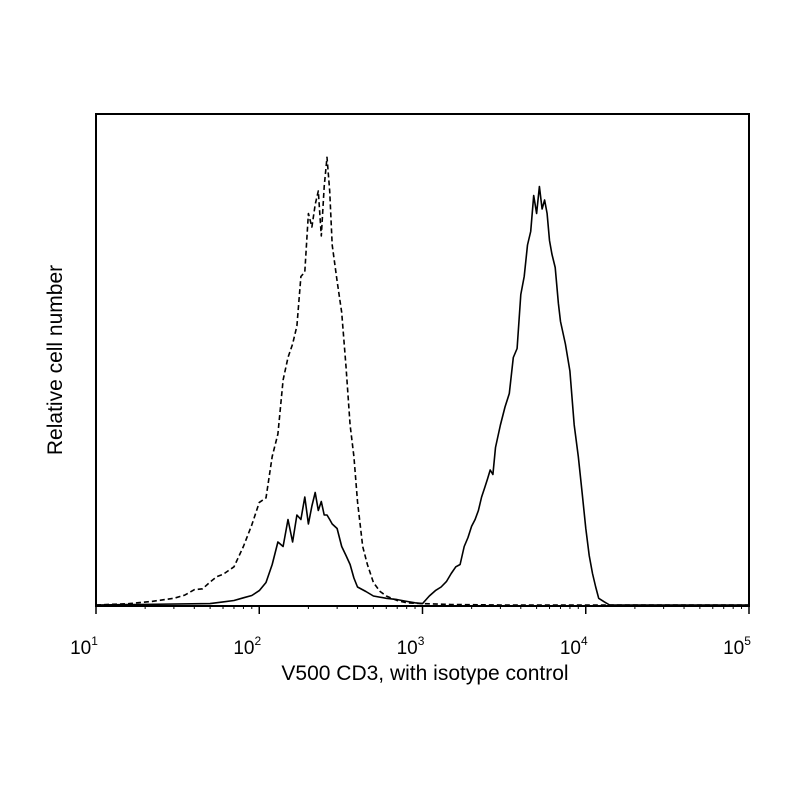 The image size is (800, 800). I want to click on x-axis-title: V500 CD3, with isotype control, so click(424, 673).